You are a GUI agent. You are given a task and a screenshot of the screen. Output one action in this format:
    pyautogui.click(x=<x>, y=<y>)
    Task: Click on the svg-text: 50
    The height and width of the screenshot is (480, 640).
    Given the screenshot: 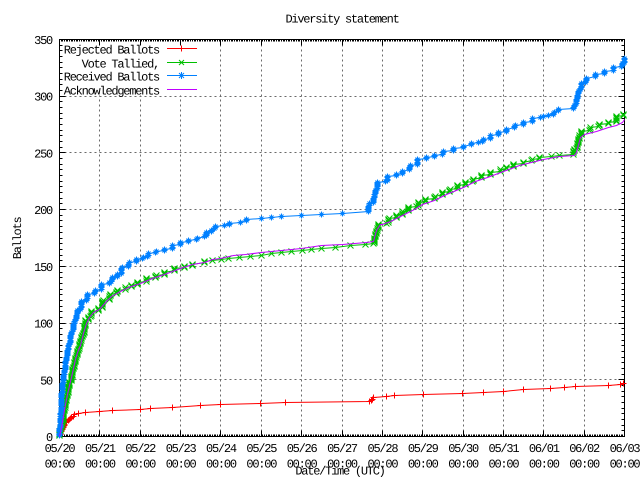 What is the action you would take?
    pyautogui.click(x=46, y=381)
    